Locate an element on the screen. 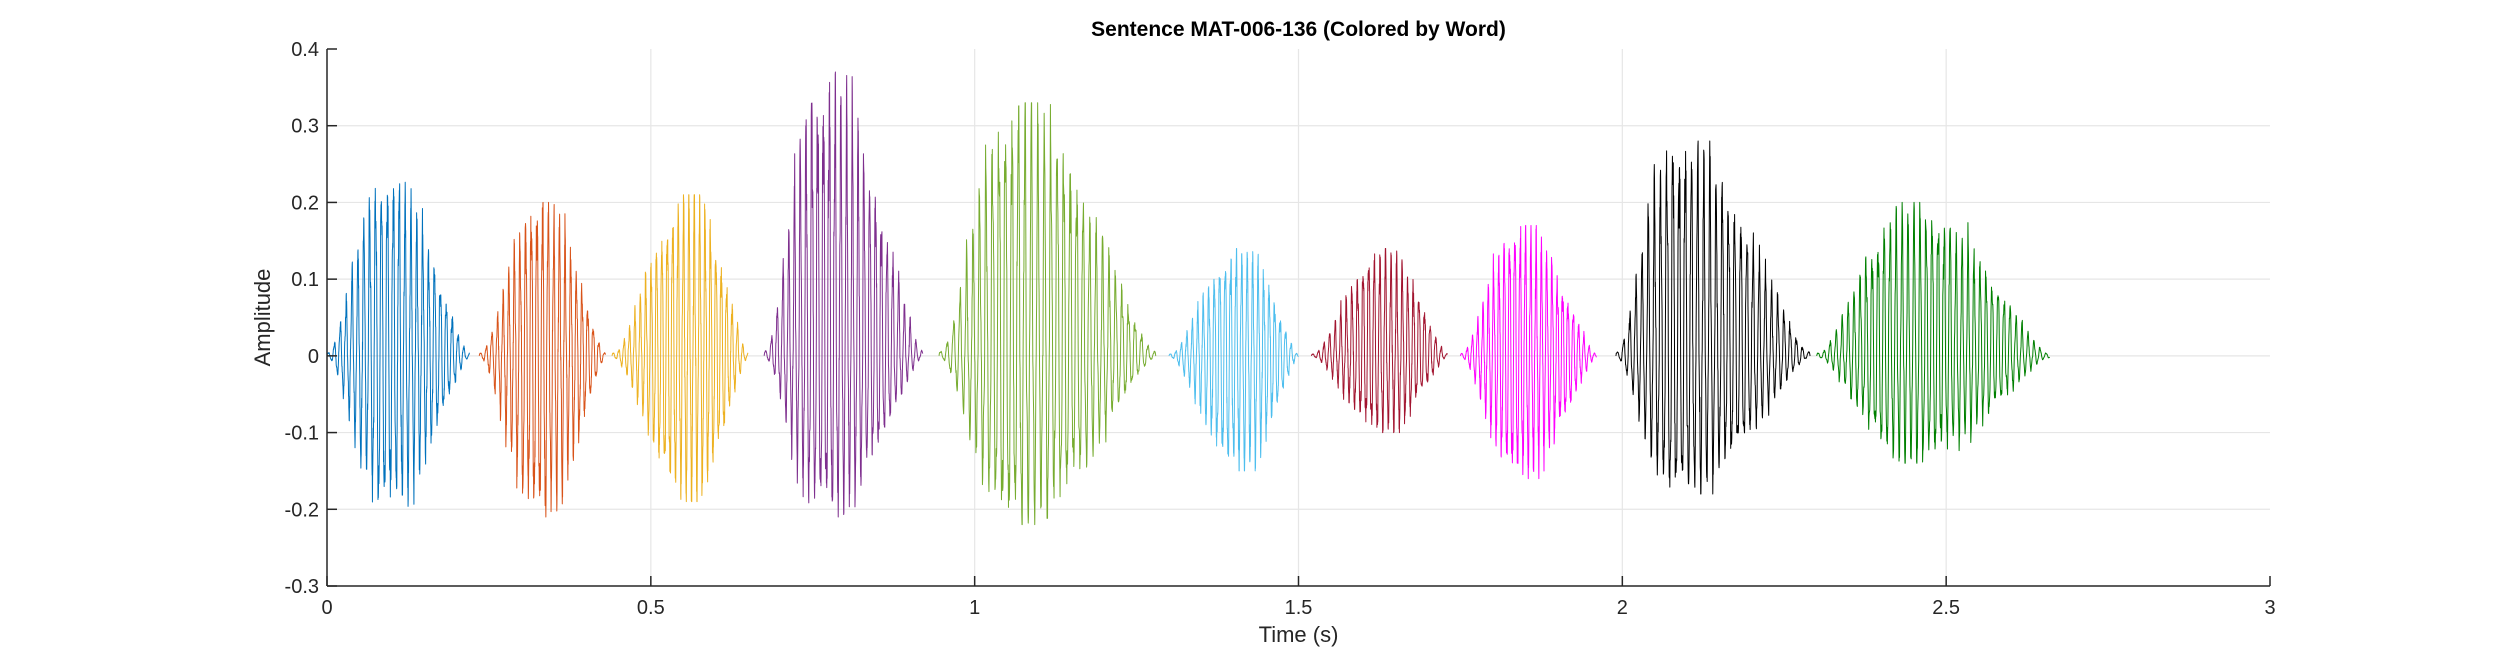  x-tick-label: 1.5 is located at coordinates (1299, 608).